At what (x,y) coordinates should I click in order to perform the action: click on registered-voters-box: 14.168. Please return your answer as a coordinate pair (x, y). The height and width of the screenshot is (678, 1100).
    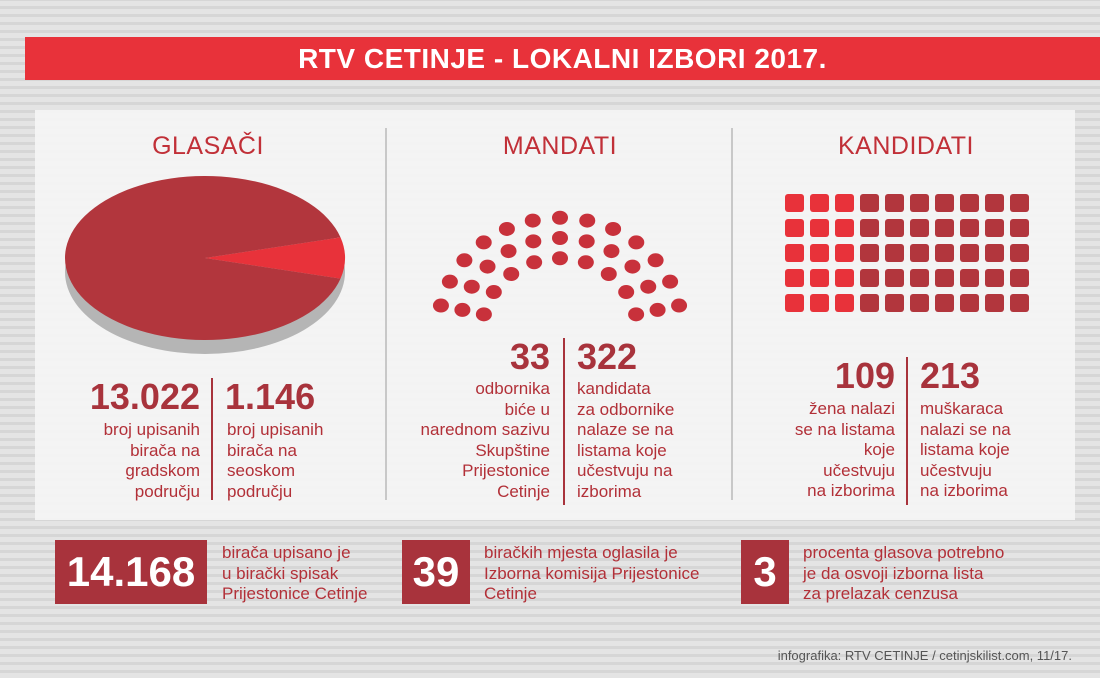
    Looking at the image, I should click on (131, 572).